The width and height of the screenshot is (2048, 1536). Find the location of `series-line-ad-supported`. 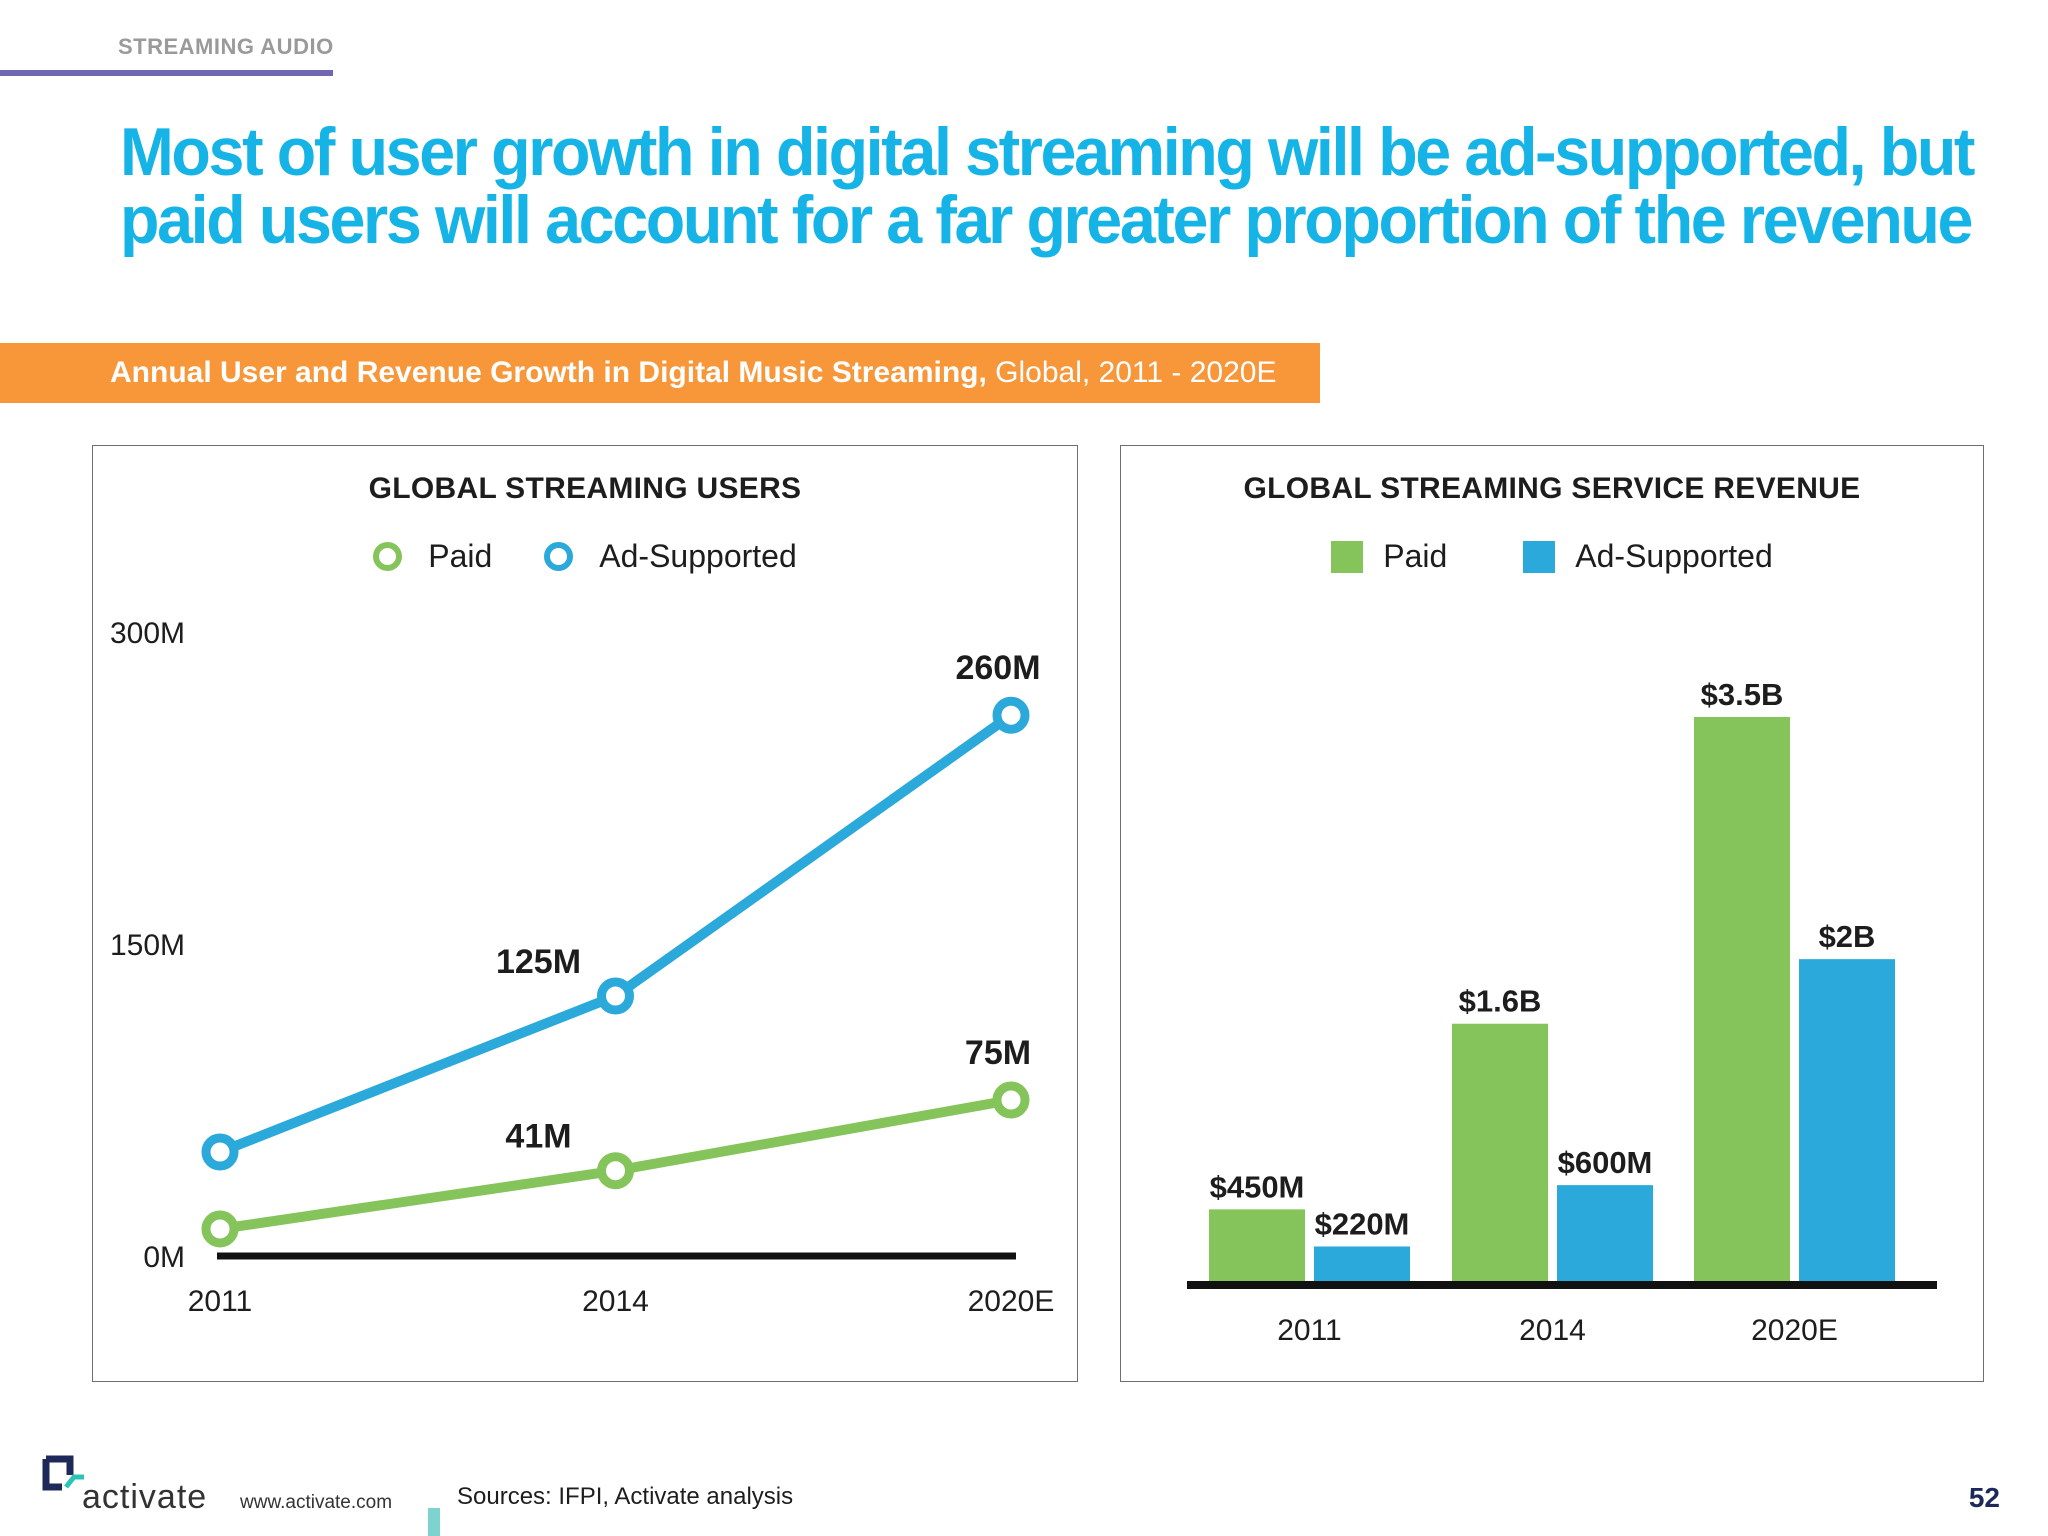

series-line-ad-supported is located at coordinates (616, 934).